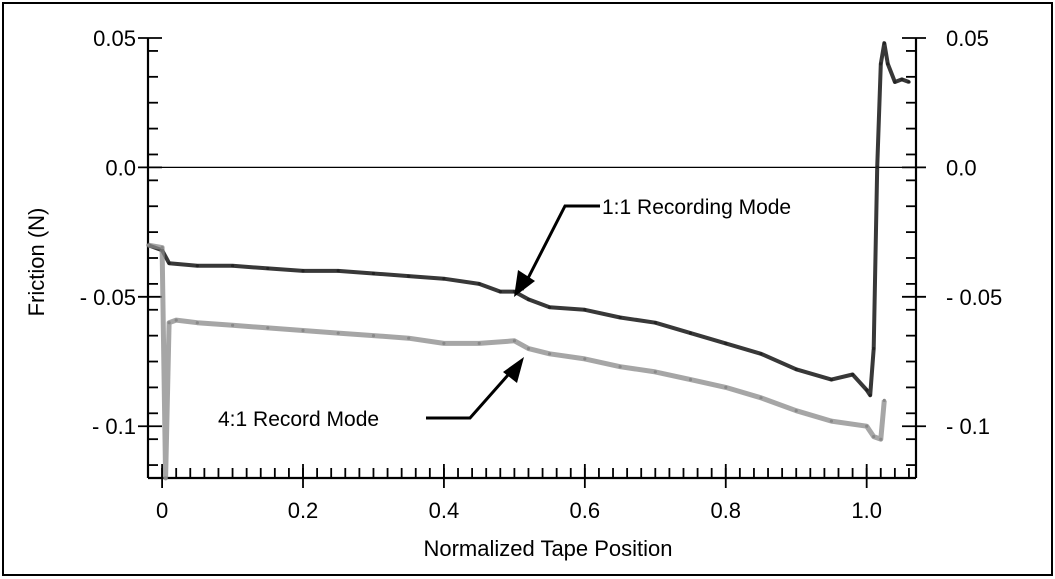 The image size is (1055, 579). What do you see at coordinates (114, 38) in the screenshot?
I see `y-tick-label-left: 0.05` at bounding box center [114, 38].